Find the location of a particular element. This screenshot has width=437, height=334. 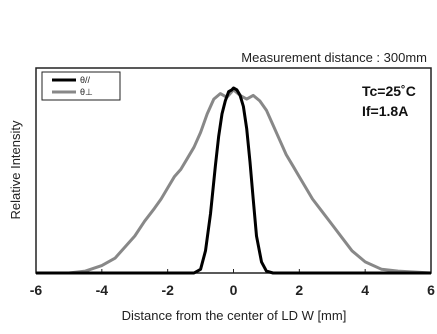

legend: θ// θ⊥ is located at coordinates (81, 86).